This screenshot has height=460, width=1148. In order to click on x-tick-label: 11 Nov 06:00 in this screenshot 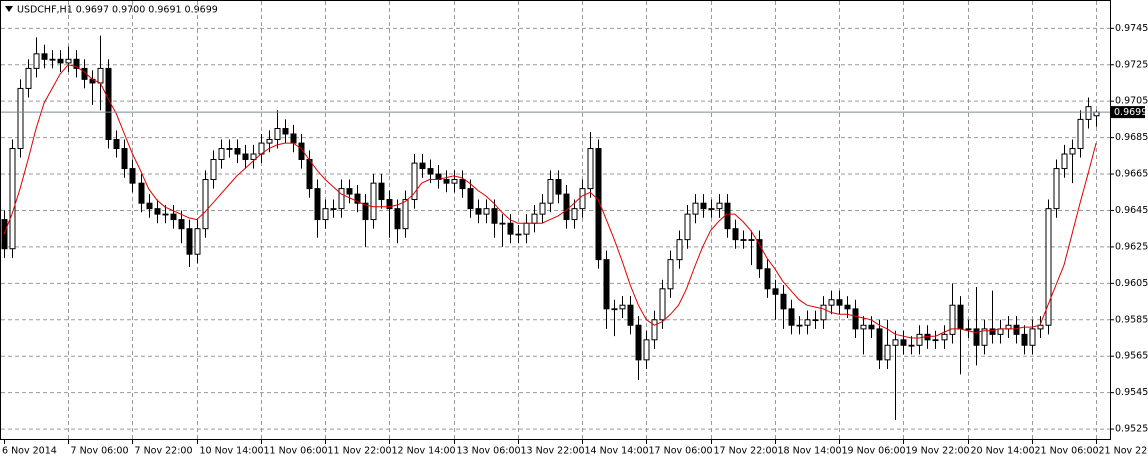, I will do `click(296, 451)`.